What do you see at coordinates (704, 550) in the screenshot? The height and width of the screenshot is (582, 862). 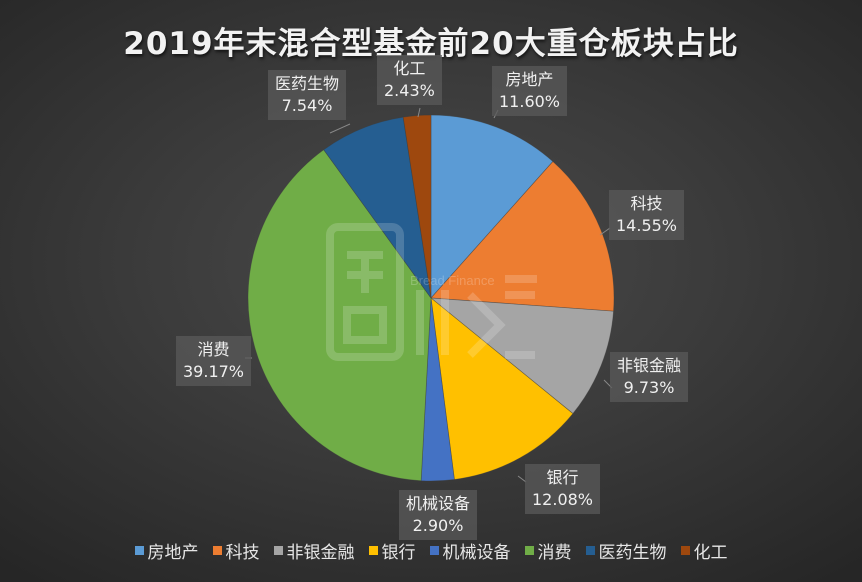 I see `legend-item-chemical: 化工` at bounding box center [704, 550].